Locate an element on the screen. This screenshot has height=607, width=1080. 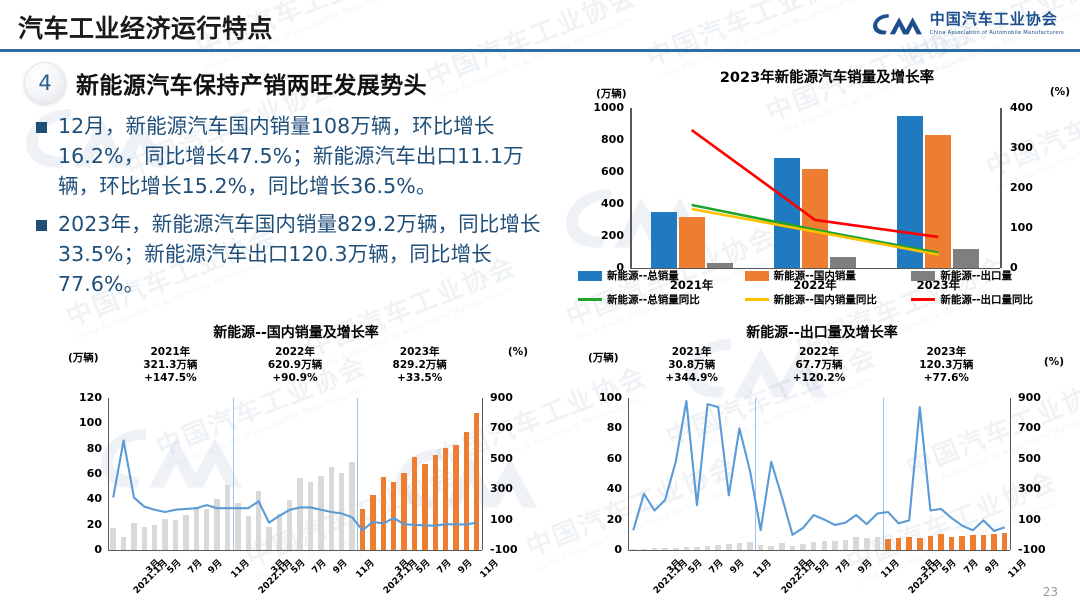
section-number-badge: 4 is located at coordinates (45, 83).